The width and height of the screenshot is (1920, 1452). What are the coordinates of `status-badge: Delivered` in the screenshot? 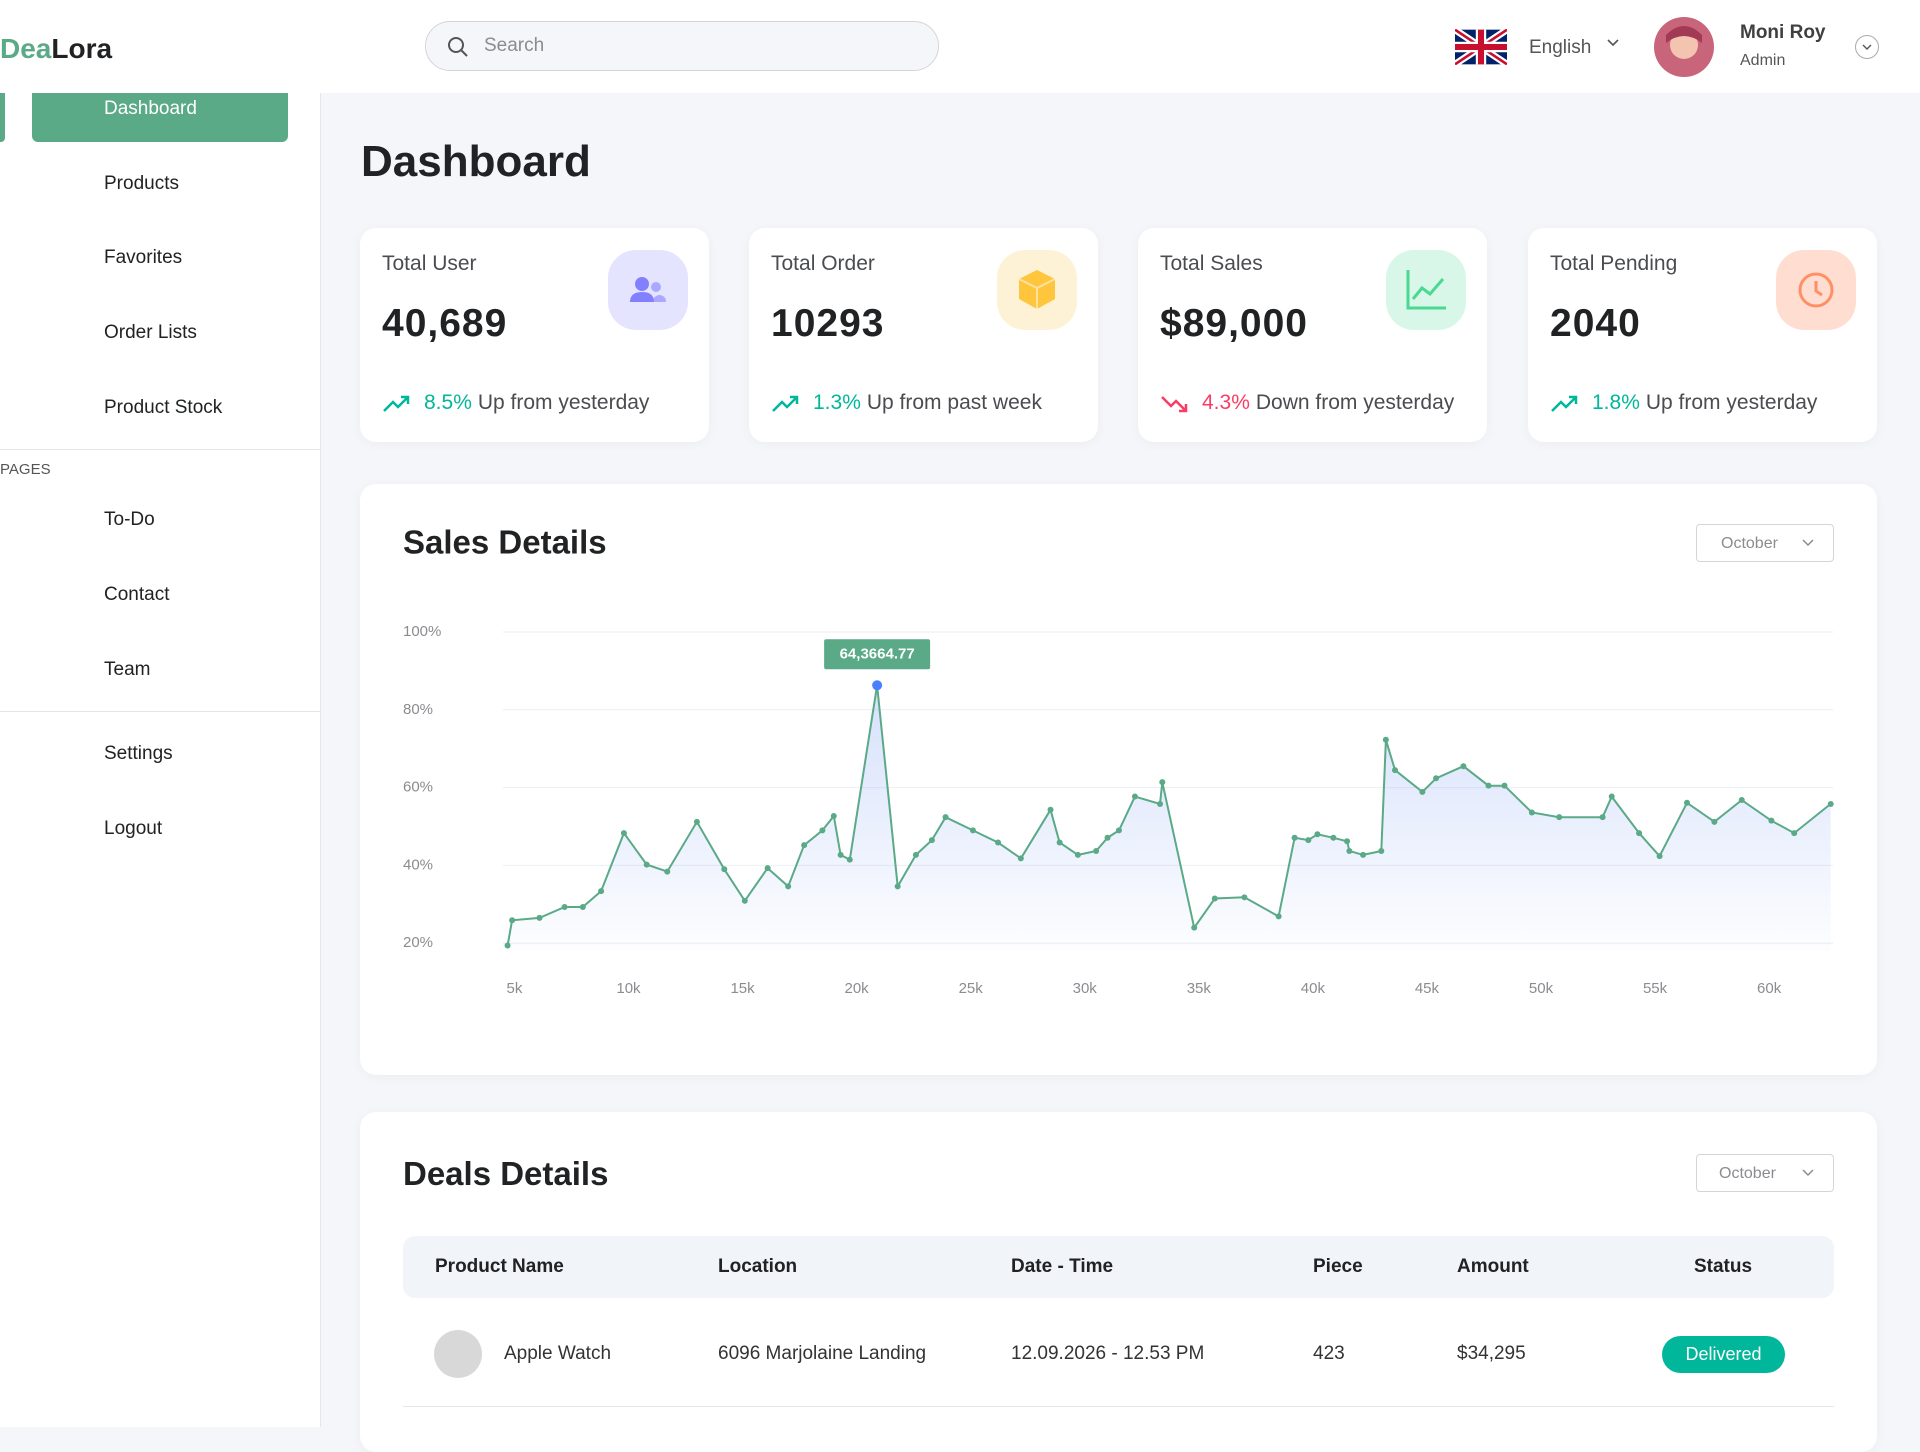 It's located at (1723, 1354).